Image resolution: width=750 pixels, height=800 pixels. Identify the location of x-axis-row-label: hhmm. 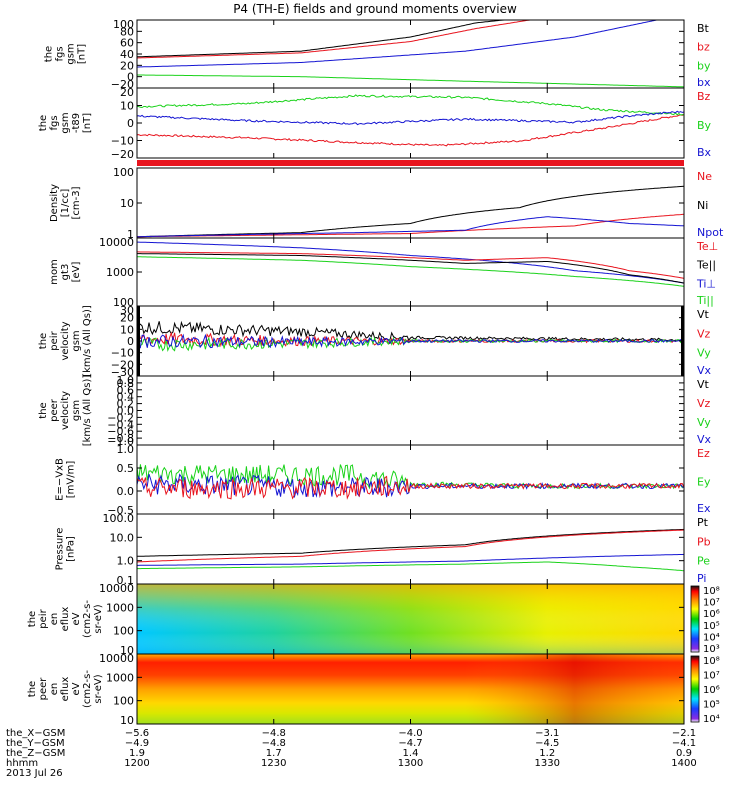
(22, 763).